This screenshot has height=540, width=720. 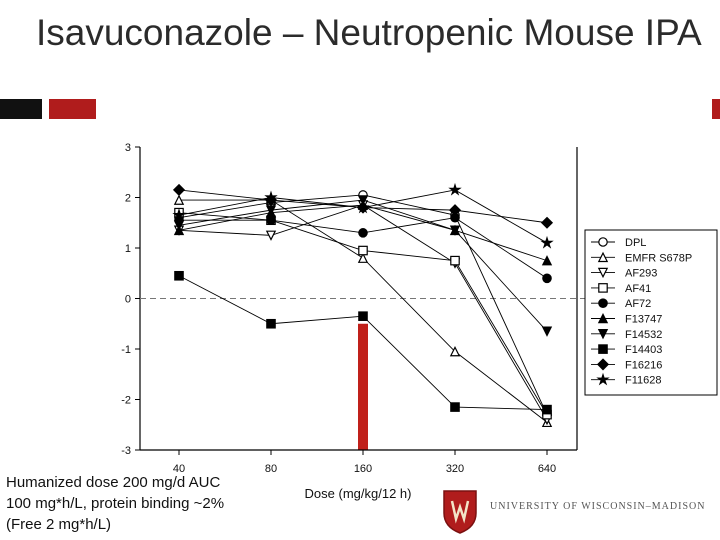 What do you see at coordinates (126, 350) in the screenshot?
I see `y-tick-label: -1` at bounding box center [126, 350].